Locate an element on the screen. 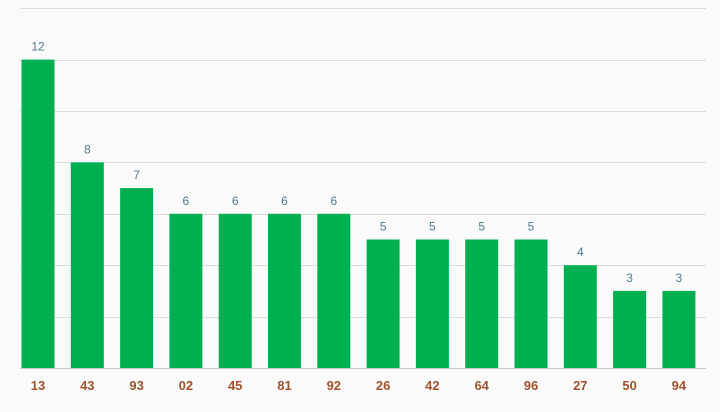  value-label-92: 6 is located at coordinates (333, 201).